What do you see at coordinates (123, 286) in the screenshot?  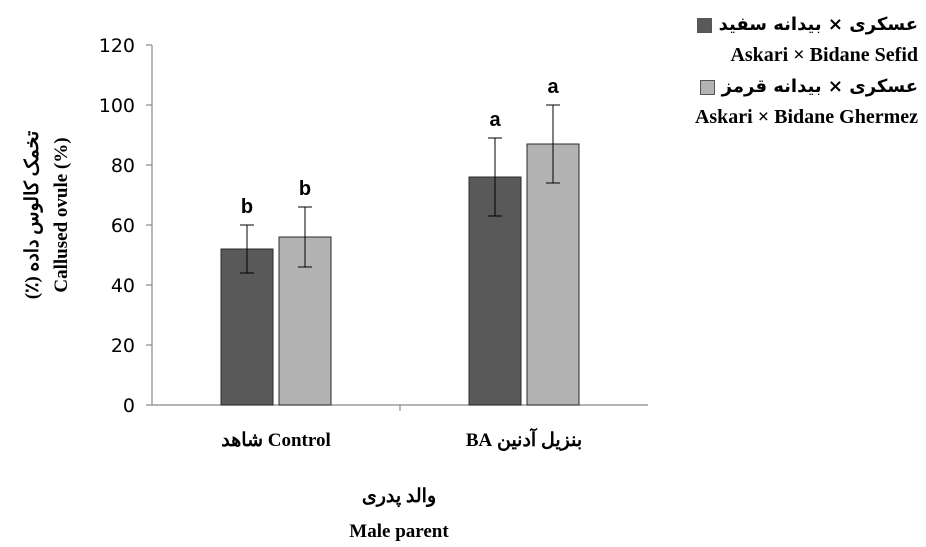 I see `y-tick-label: 40` at bounding box center [123, 286].